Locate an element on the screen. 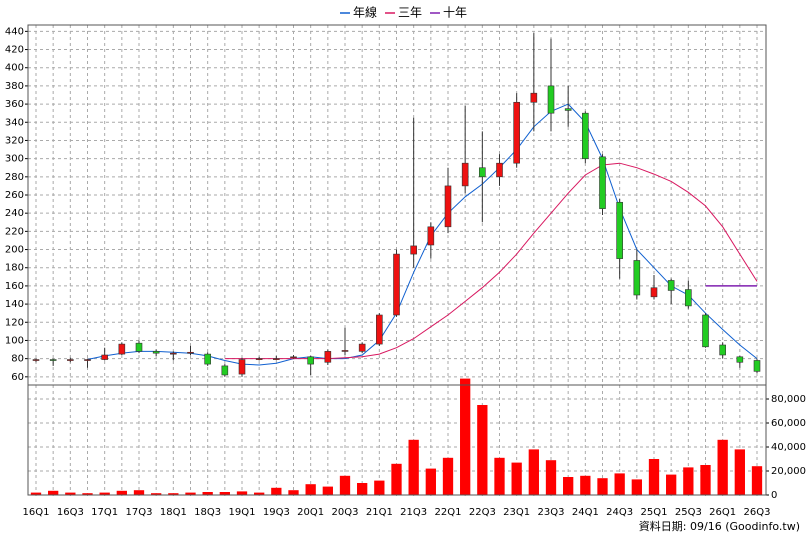 The width and height of the screenshot is (808, 540). y-tick-label: 140 is located at coordinates (14, 304).